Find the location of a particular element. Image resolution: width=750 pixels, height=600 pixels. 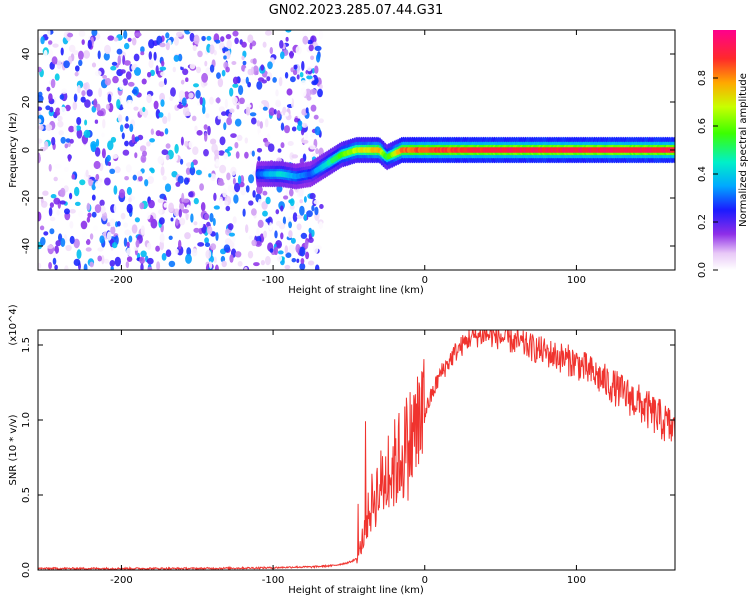

snr-x-axis-label: Height of straight line (km) is located at coordinates (356, 590).